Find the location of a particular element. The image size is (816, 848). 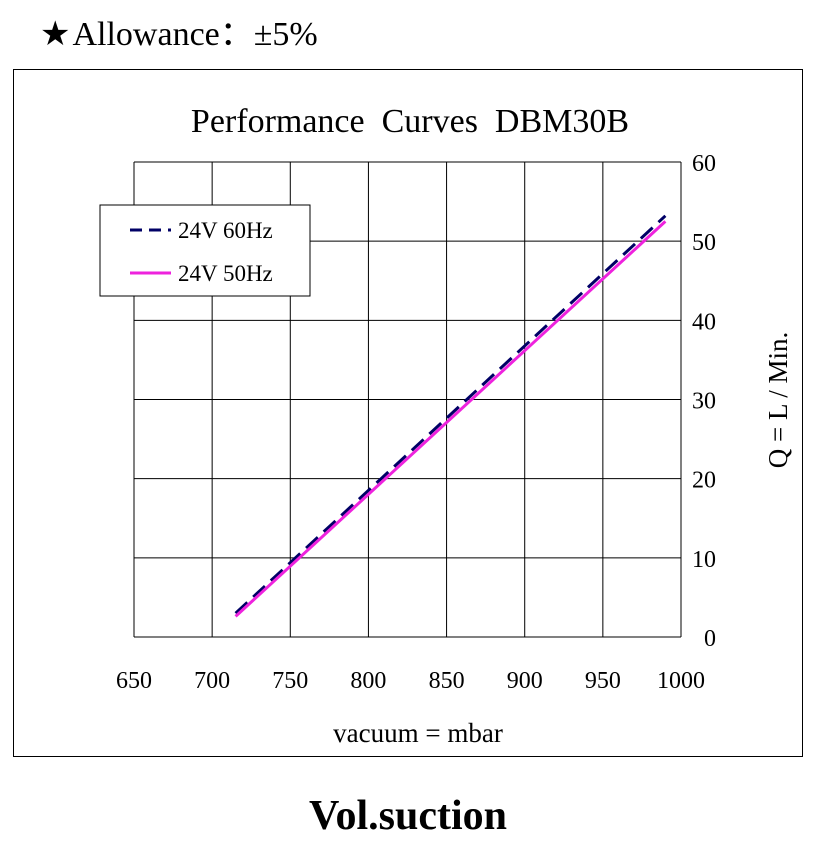

y-tick-label: 40 is located at coordinates (704, 322).